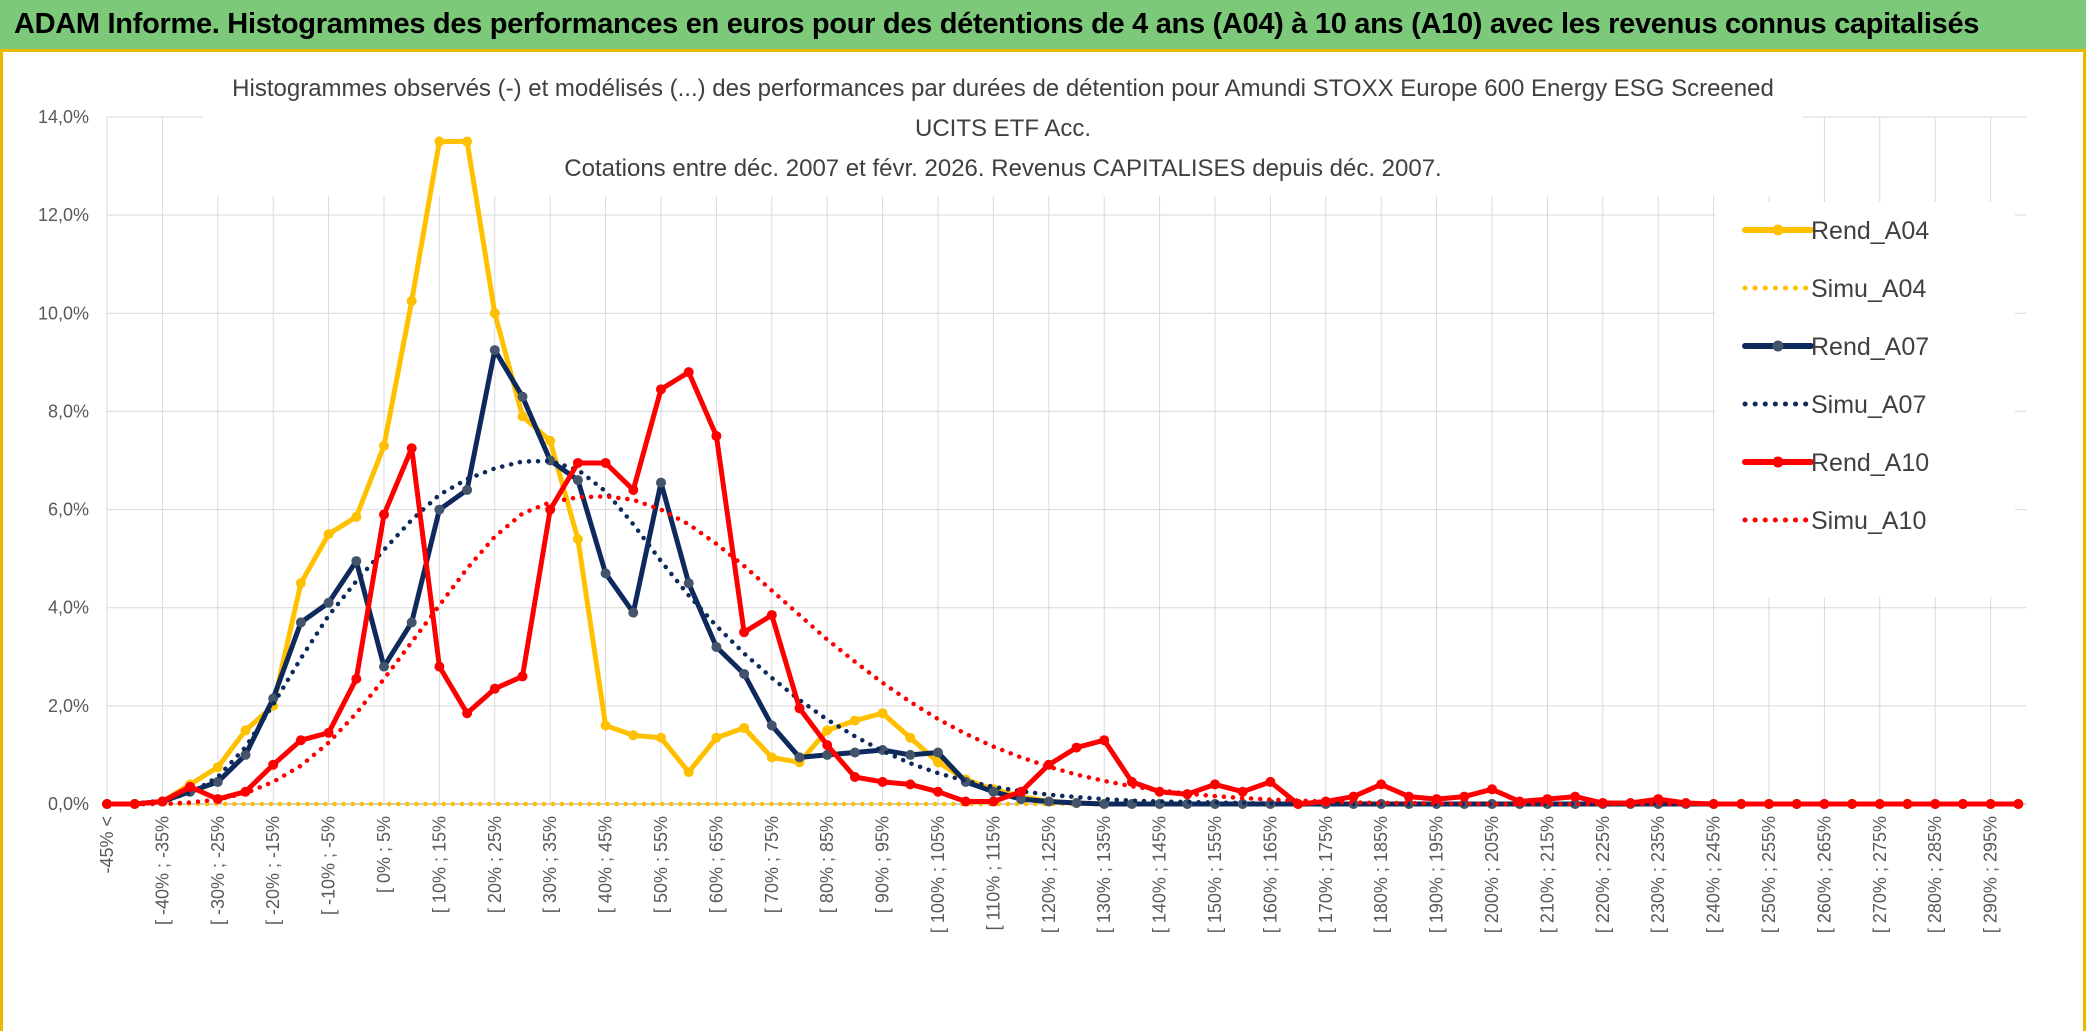  What do you see at coordinates (1778, 346) in the screenshot?
I see `legend-marker` at bounding box center [1778, 346].